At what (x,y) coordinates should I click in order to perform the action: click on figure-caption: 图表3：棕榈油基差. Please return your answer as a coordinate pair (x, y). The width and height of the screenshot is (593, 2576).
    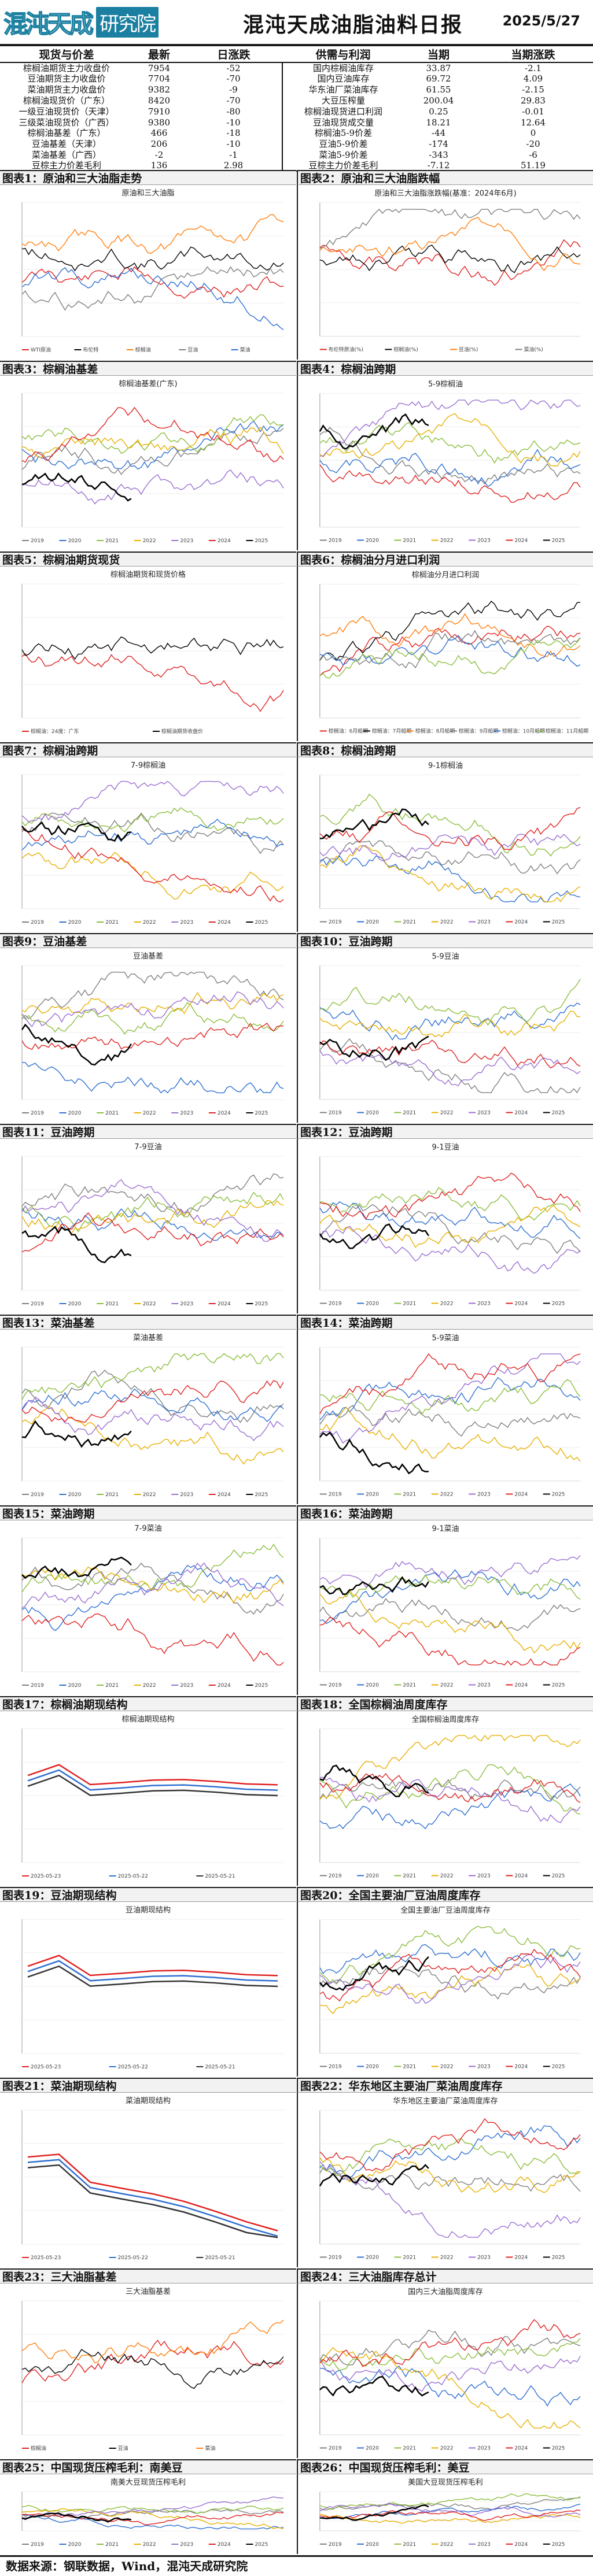
    Looking at the image, I should click on (148, 368).